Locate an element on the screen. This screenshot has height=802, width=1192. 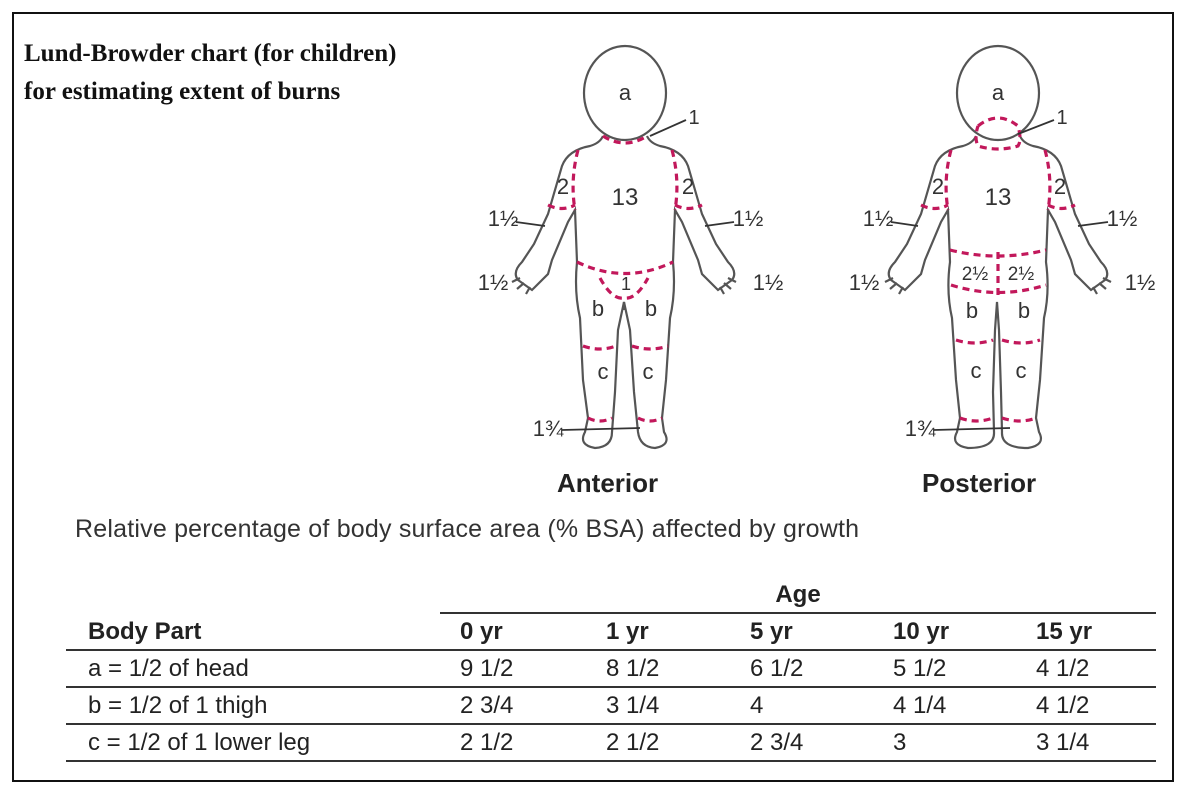
chart-title-line-1: Lund-Browder chart (for children) is located at coordinates (210, 53).